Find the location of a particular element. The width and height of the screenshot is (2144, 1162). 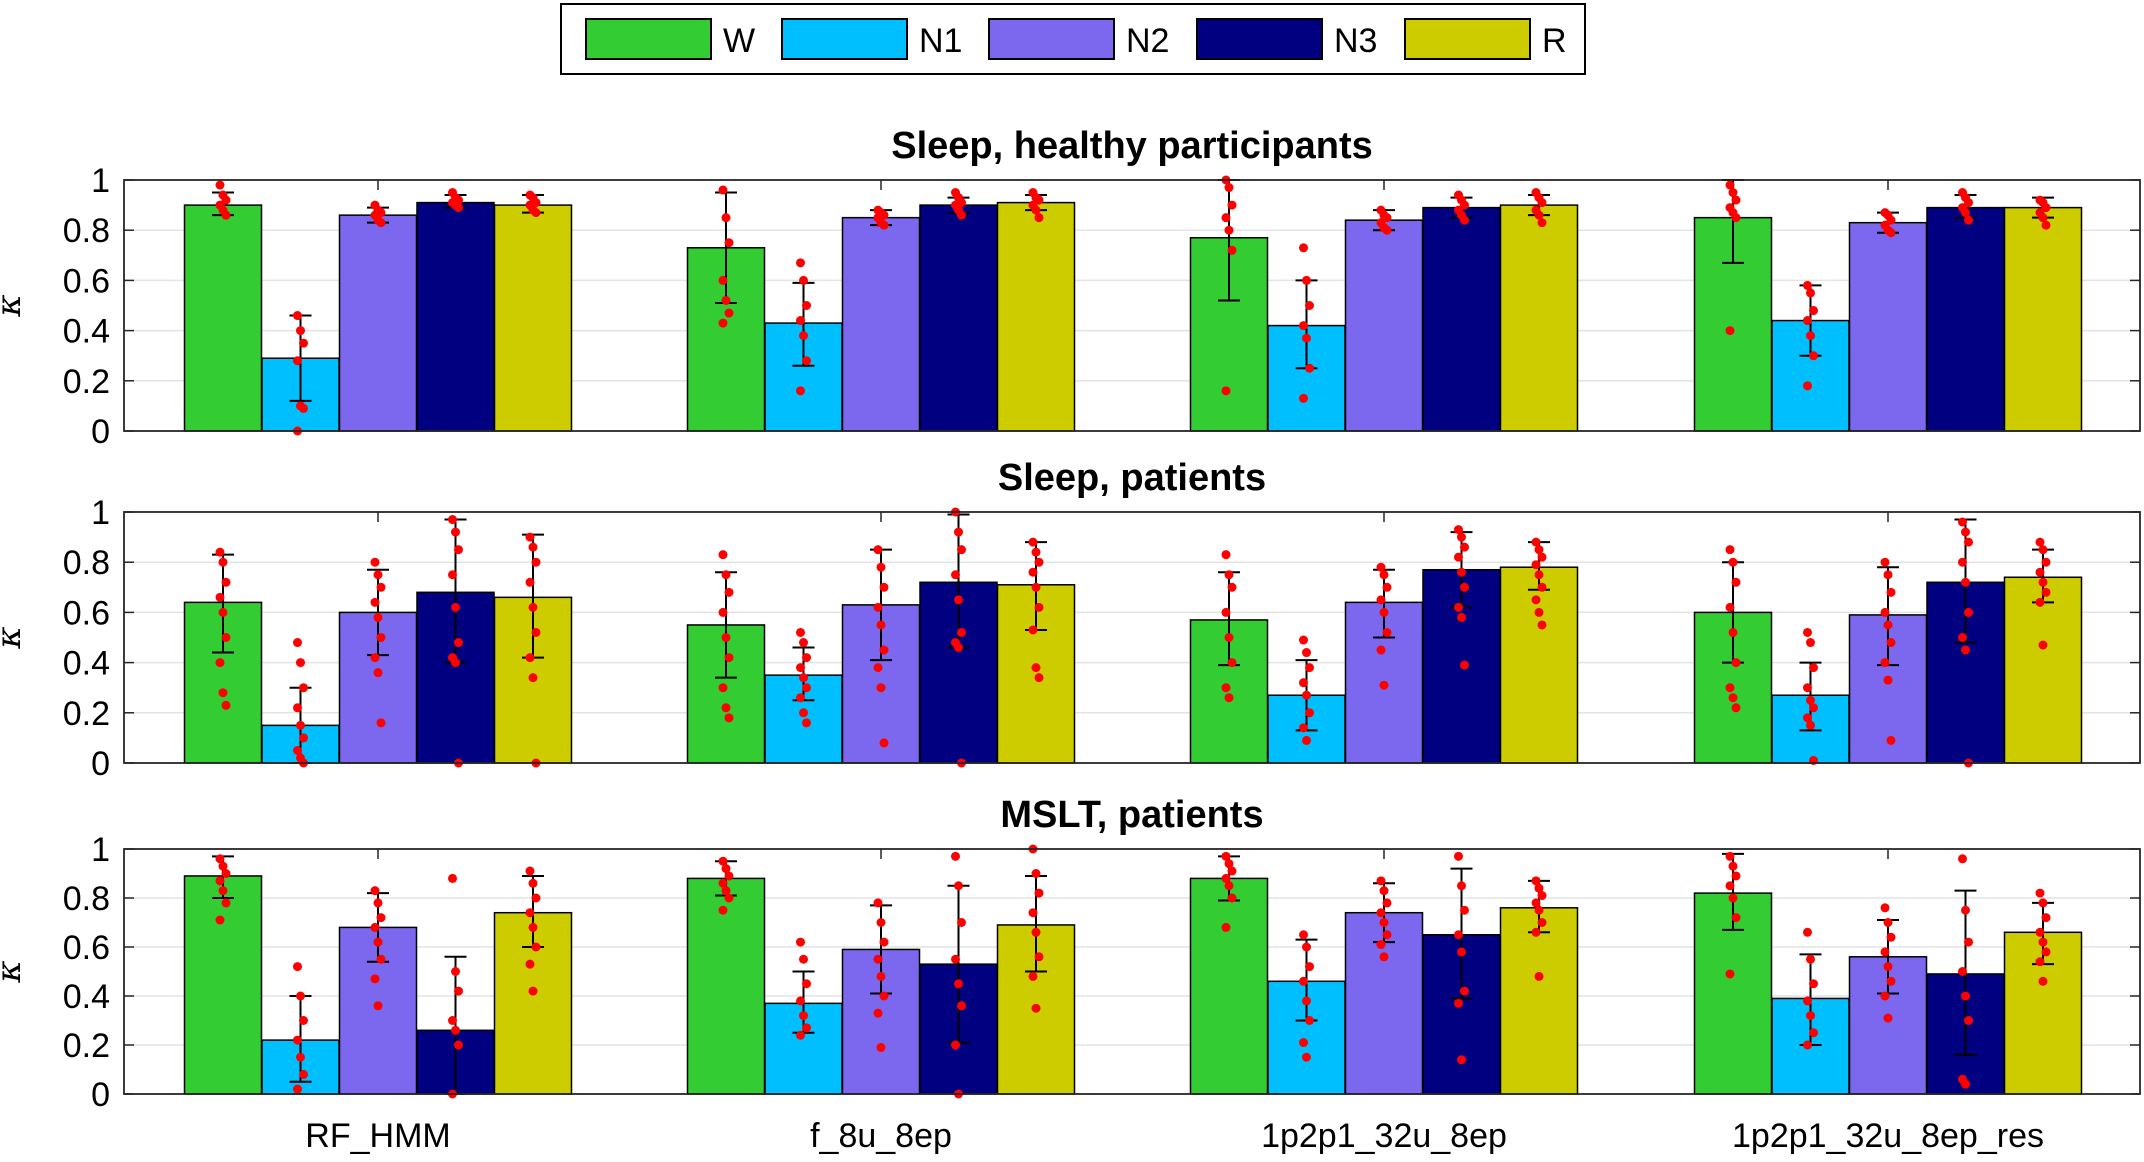

x-category-label: 1p2p1_32u_8ep is located at coordinates (1384, 1136).